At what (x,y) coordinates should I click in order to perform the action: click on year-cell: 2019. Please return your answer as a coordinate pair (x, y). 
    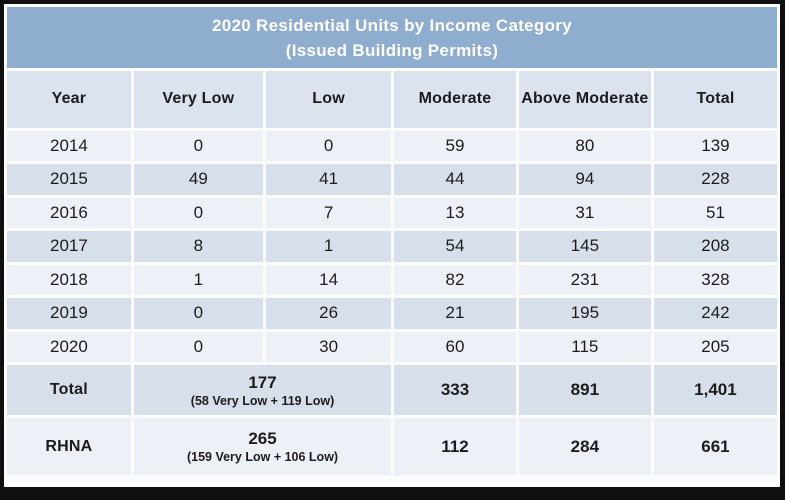
    Looking at the image, I should click on (69, 313).